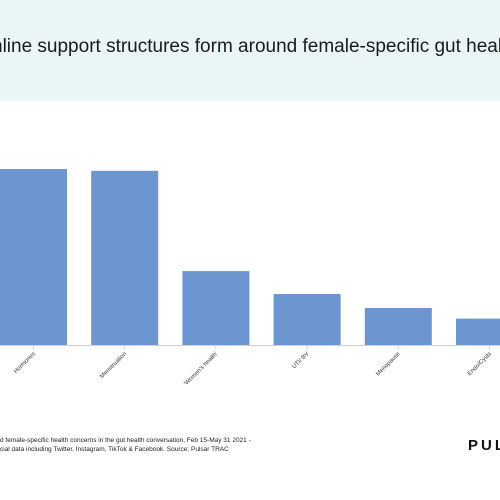 The width and height of the screenshot is (500, 500). What do you see at coordinates (113, 365) in the screenshot?
I see `x-tick-label-1: Menstruation` at bounding box center [113, 365].